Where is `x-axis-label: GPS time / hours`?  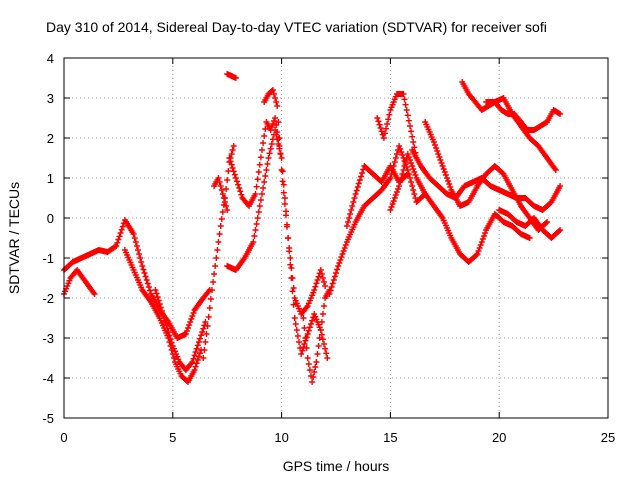
x-axis-label: GPS time / hours is located at coordinates (336, 466).